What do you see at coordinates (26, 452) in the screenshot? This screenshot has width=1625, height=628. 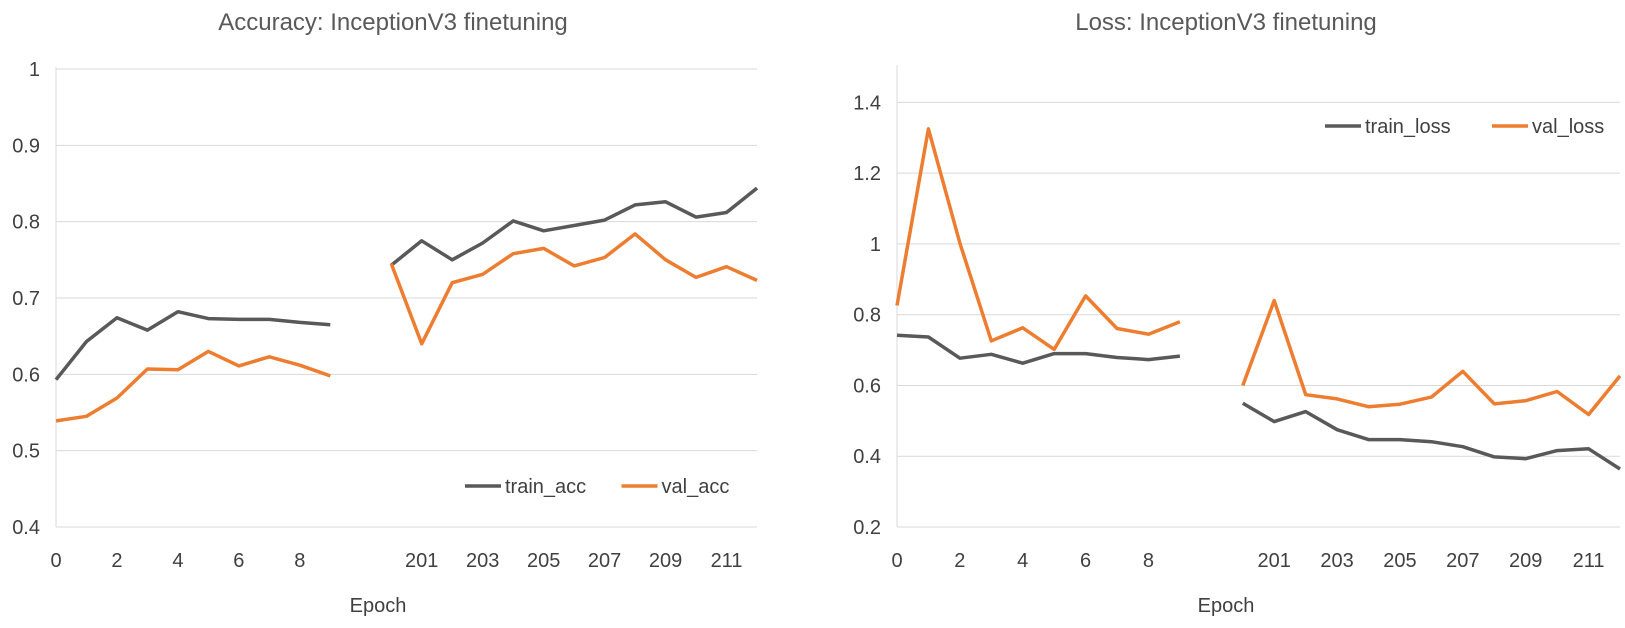 I see `y-tick-label: 0.5` at bounding box center [26, 452].